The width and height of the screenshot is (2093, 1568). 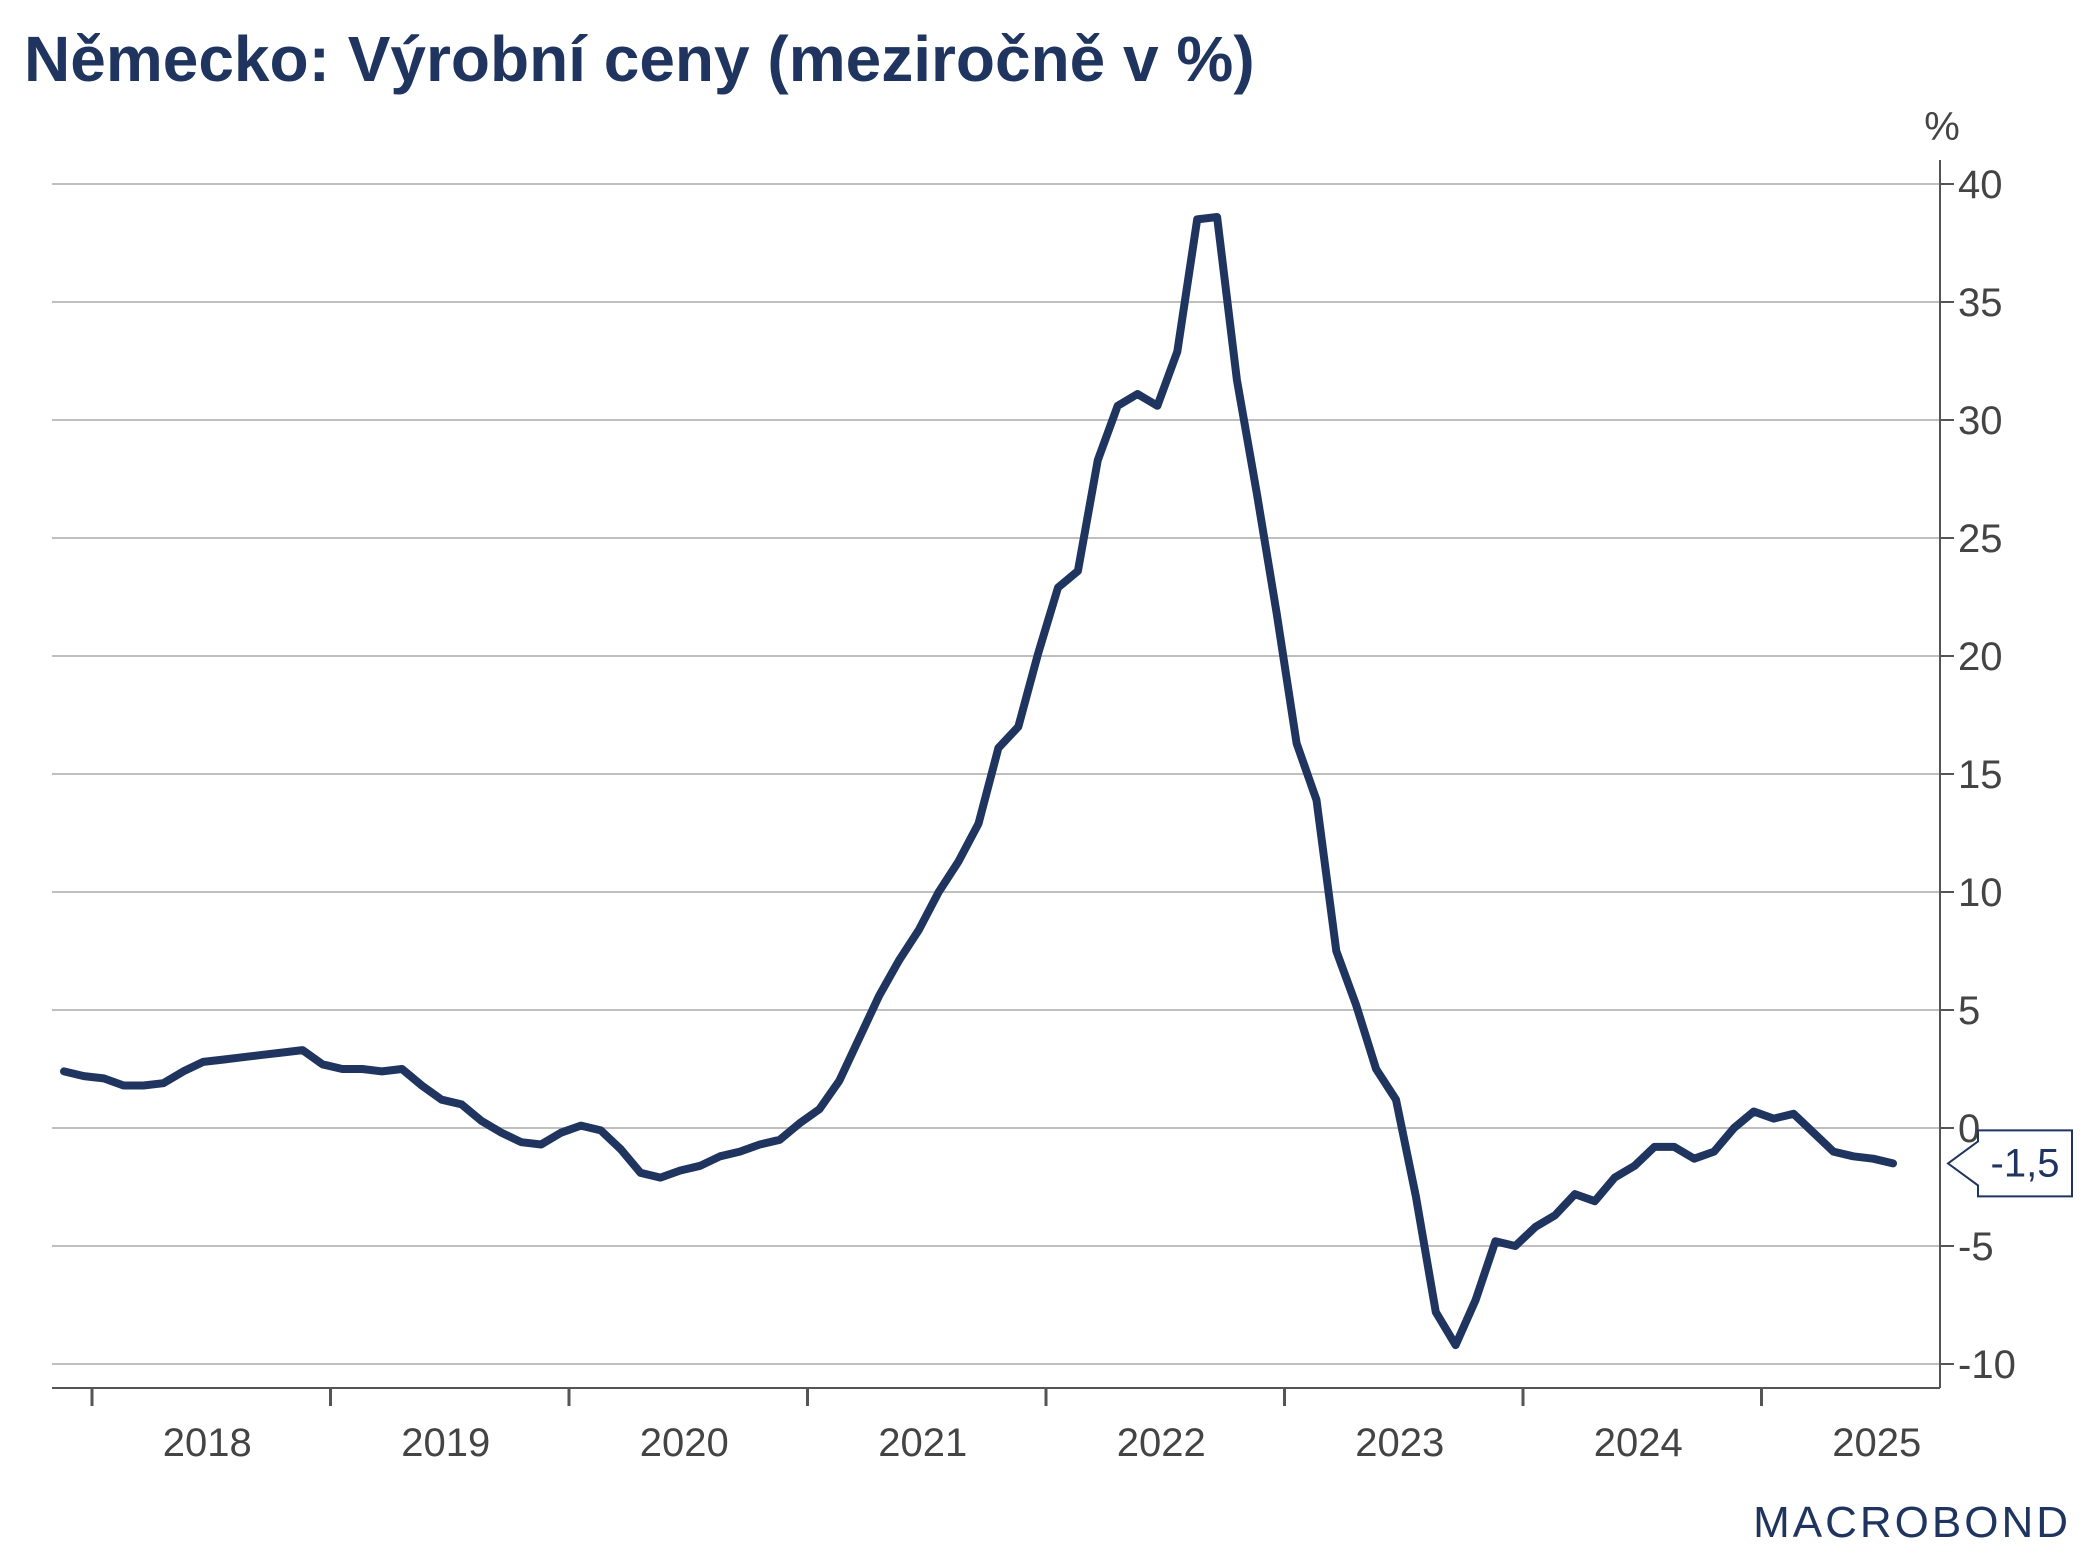 What do you see at coordinates (1980, 893) in the screenshot?
I see `y-tick-label: 10` at bounding box center [1980, 893].